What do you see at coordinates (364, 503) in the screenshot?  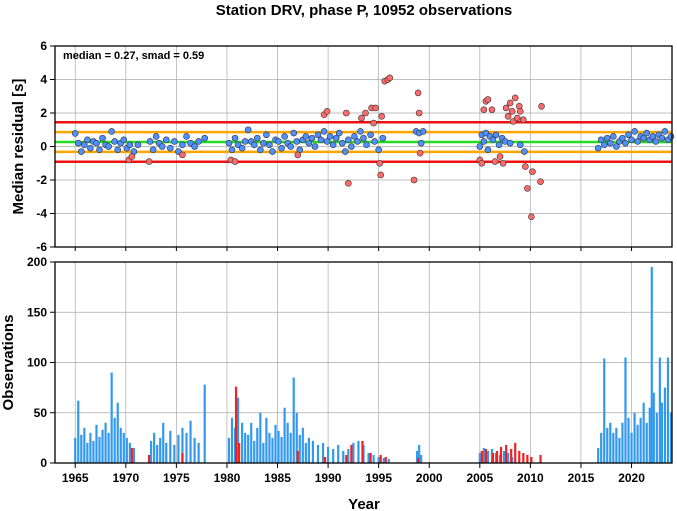 I see `x-axis-label: Year` at bounding box center [364, 503].